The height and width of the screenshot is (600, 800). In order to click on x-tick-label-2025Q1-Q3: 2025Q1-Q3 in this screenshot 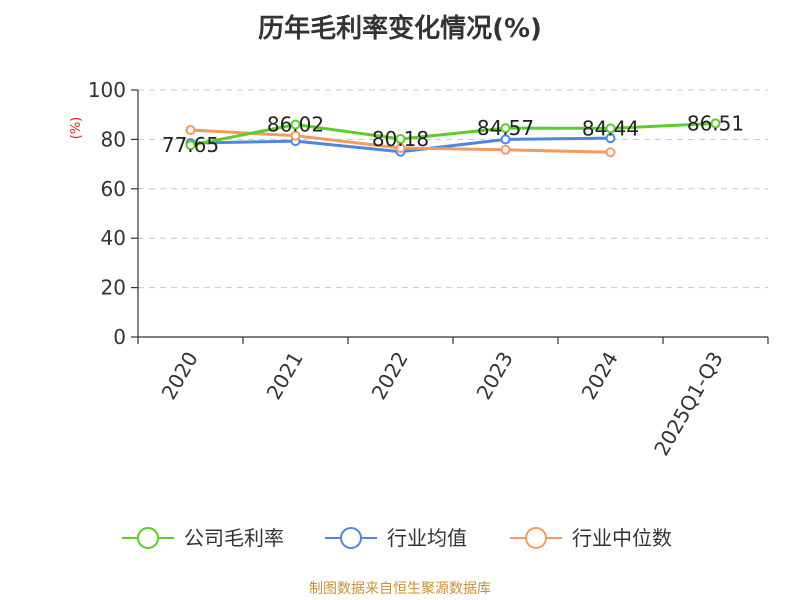, I will do `click(688, 404)`.